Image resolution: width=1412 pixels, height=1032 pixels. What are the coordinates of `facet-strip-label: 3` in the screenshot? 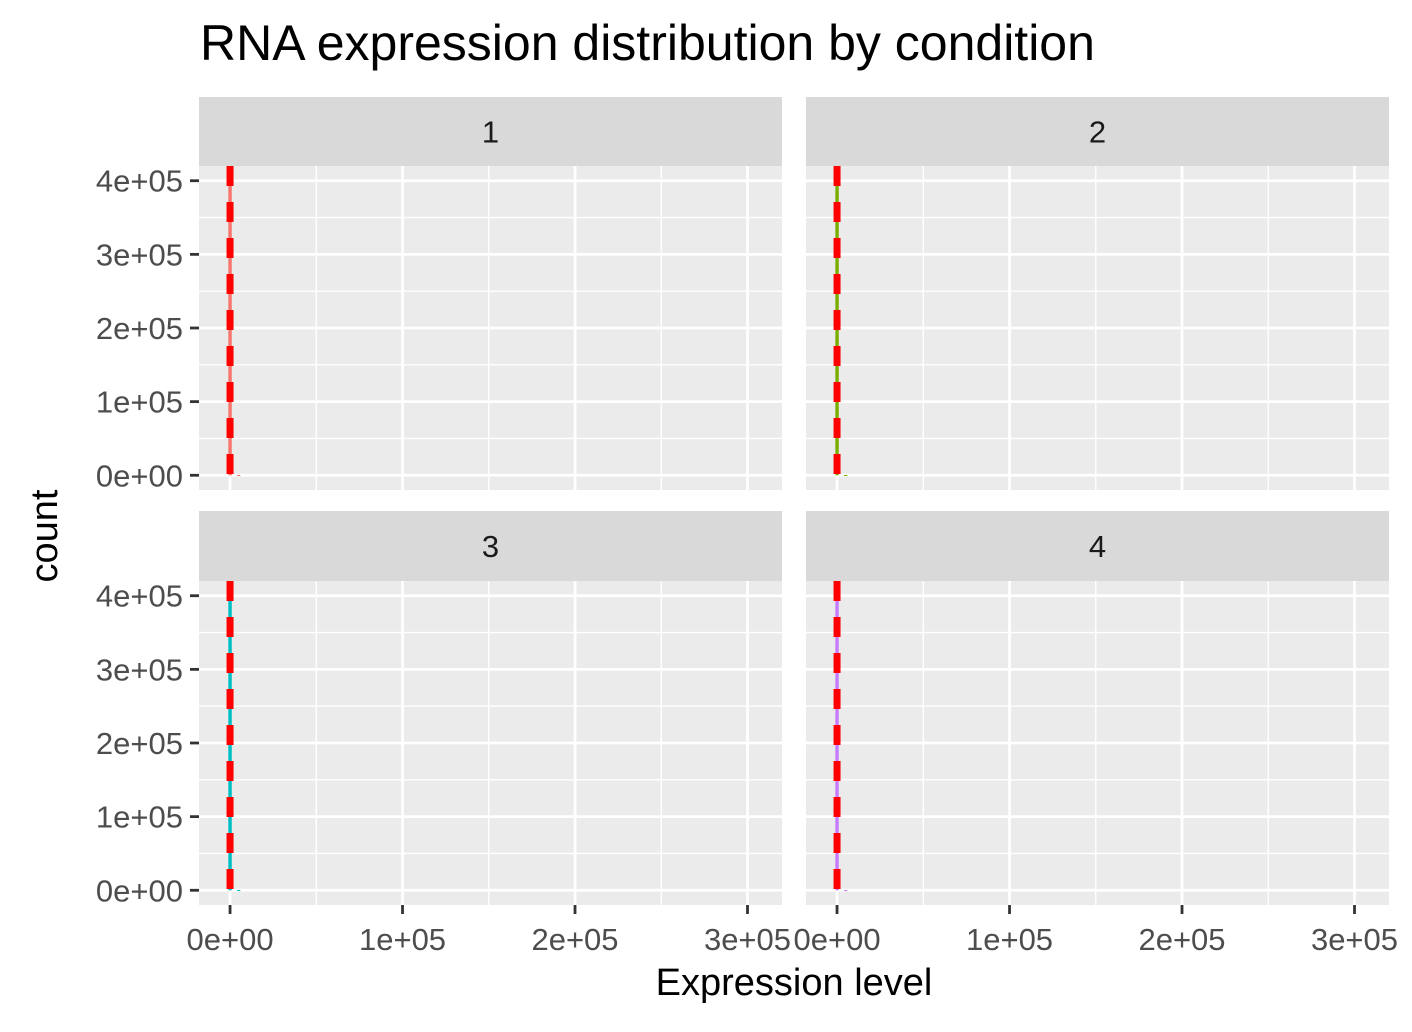 It's located at (490, 546).